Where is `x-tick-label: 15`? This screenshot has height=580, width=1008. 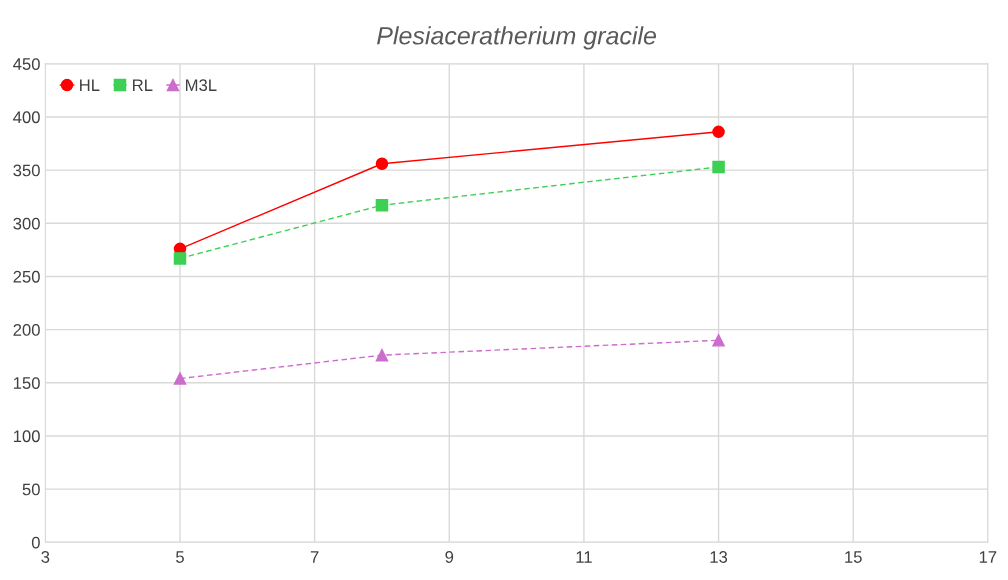 x-tick-label: 15 is located at coordinates (853, 557).